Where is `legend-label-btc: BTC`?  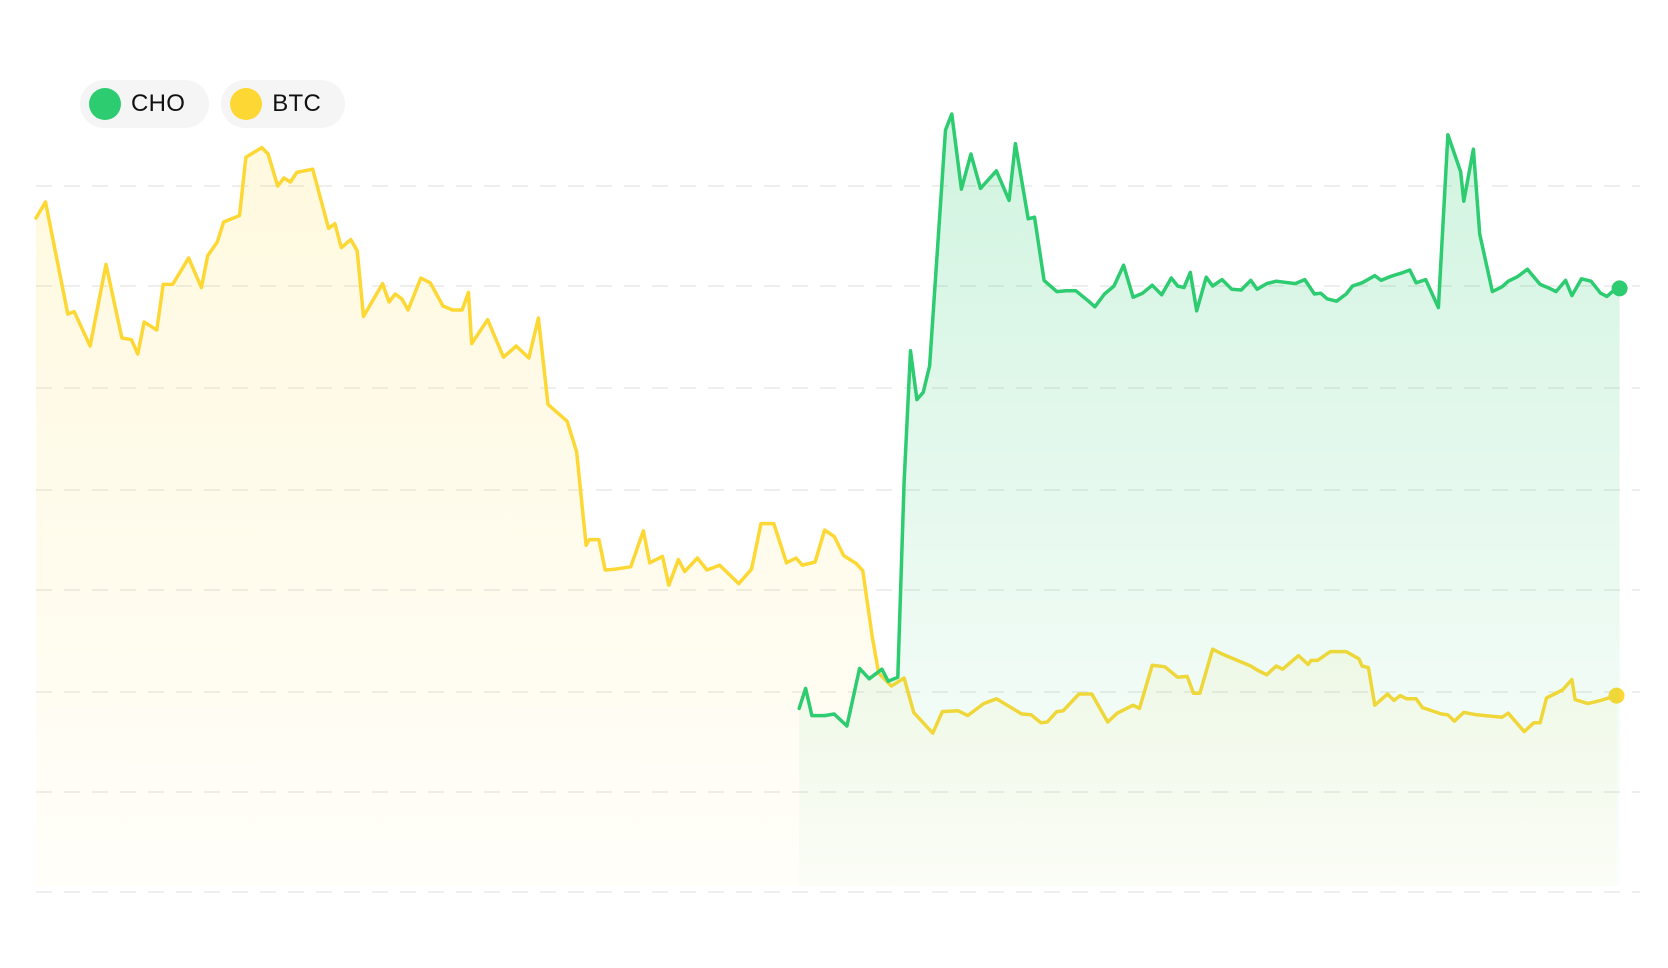
legend-label-btc: BTC is located at coordinates (297, 103).